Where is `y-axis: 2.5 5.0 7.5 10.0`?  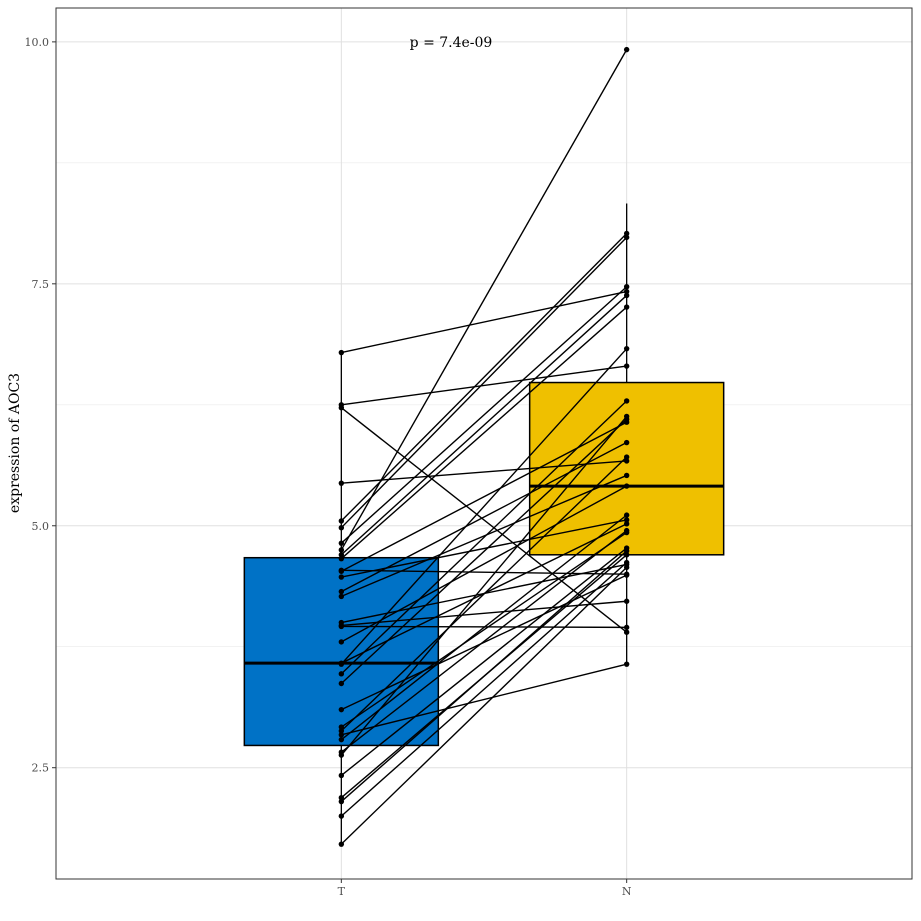 y-axis: 2.5 5.0 7.5 10.0 is located at coordinates (40, 405).